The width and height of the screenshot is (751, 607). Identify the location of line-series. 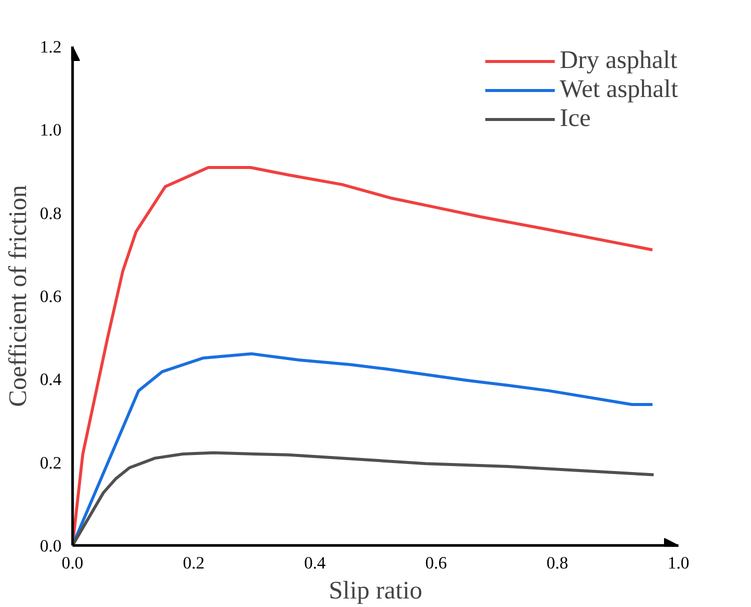
(364, 498).